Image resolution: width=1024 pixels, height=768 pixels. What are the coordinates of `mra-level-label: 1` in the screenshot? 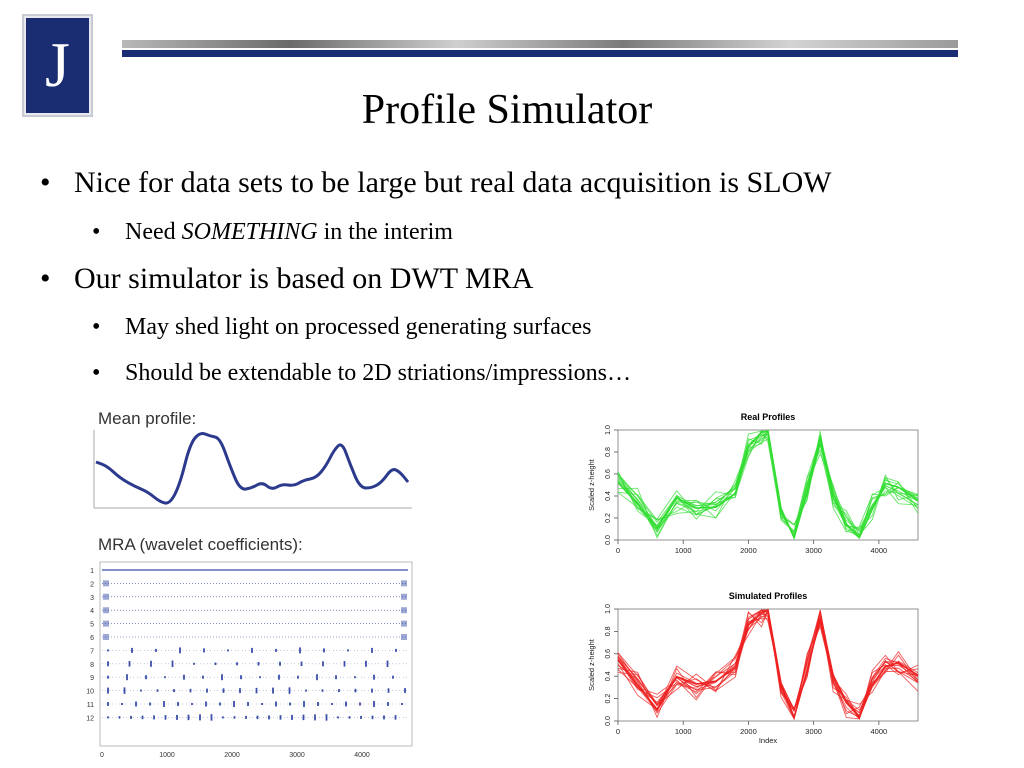 It's located at (92, 571).